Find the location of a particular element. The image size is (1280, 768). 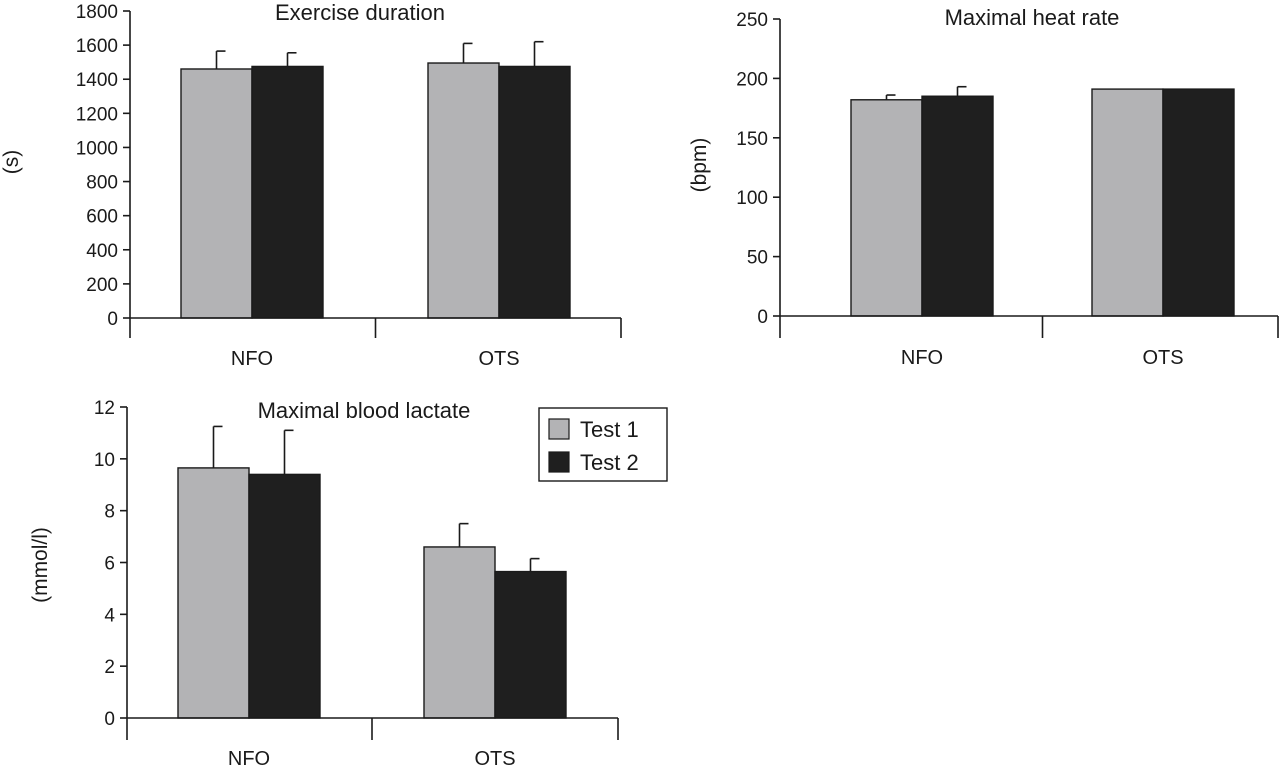

y-axis-label: (s) is located at coordinates (11, 162).